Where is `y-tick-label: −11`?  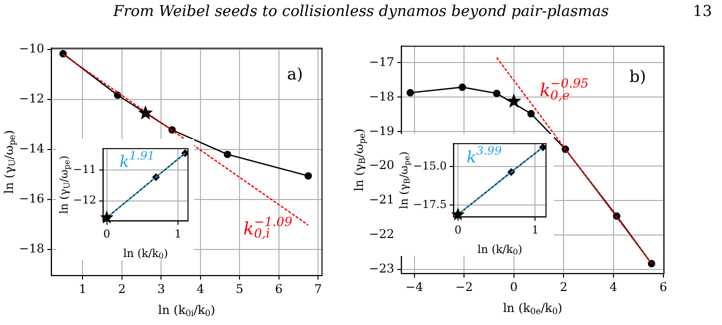 y-tick-label: −11 is located at coordinates (84, 169).